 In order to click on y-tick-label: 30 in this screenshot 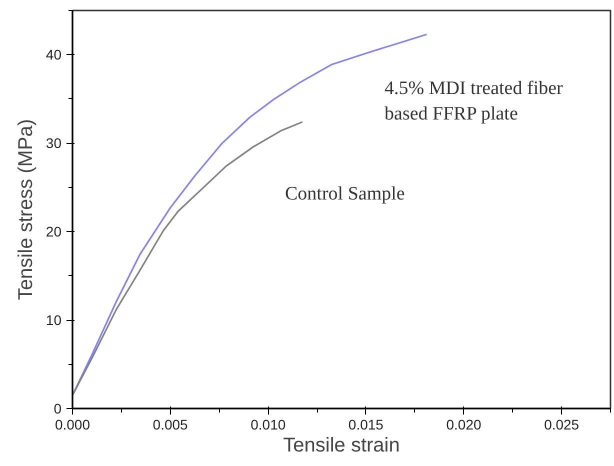, I will do `click(54, 143)`.